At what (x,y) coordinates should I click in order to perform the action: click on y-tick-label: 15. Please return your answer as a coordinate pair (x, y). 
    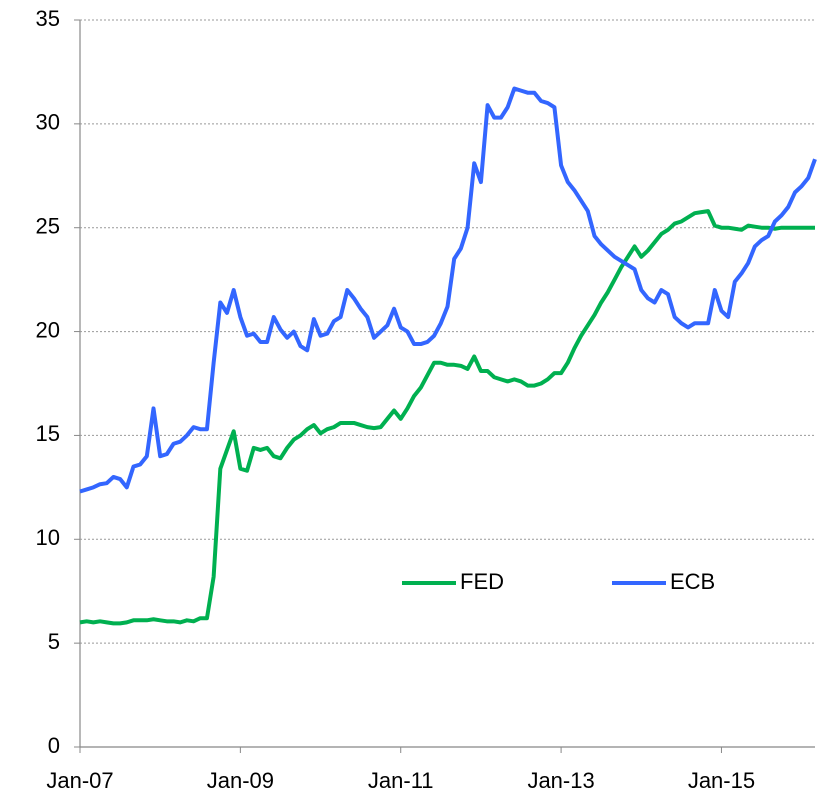
    Looking at the image, I should click on (48, 433).